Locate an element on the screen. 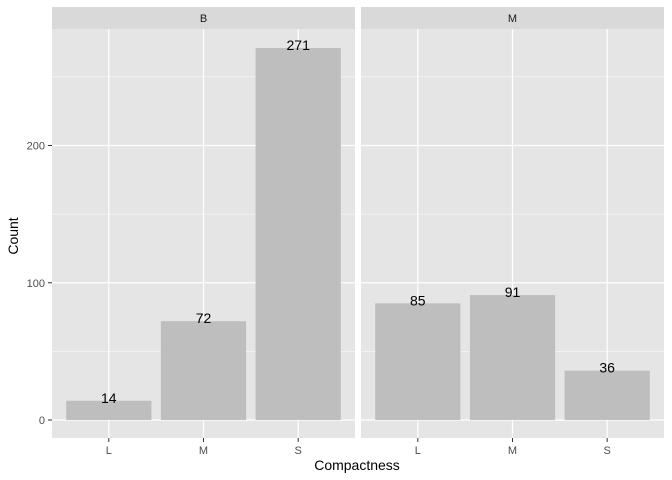 Image resolution: width=672 pixels, height=480 pixels. facet-strip-label: M is located at coordinates (512, 19).